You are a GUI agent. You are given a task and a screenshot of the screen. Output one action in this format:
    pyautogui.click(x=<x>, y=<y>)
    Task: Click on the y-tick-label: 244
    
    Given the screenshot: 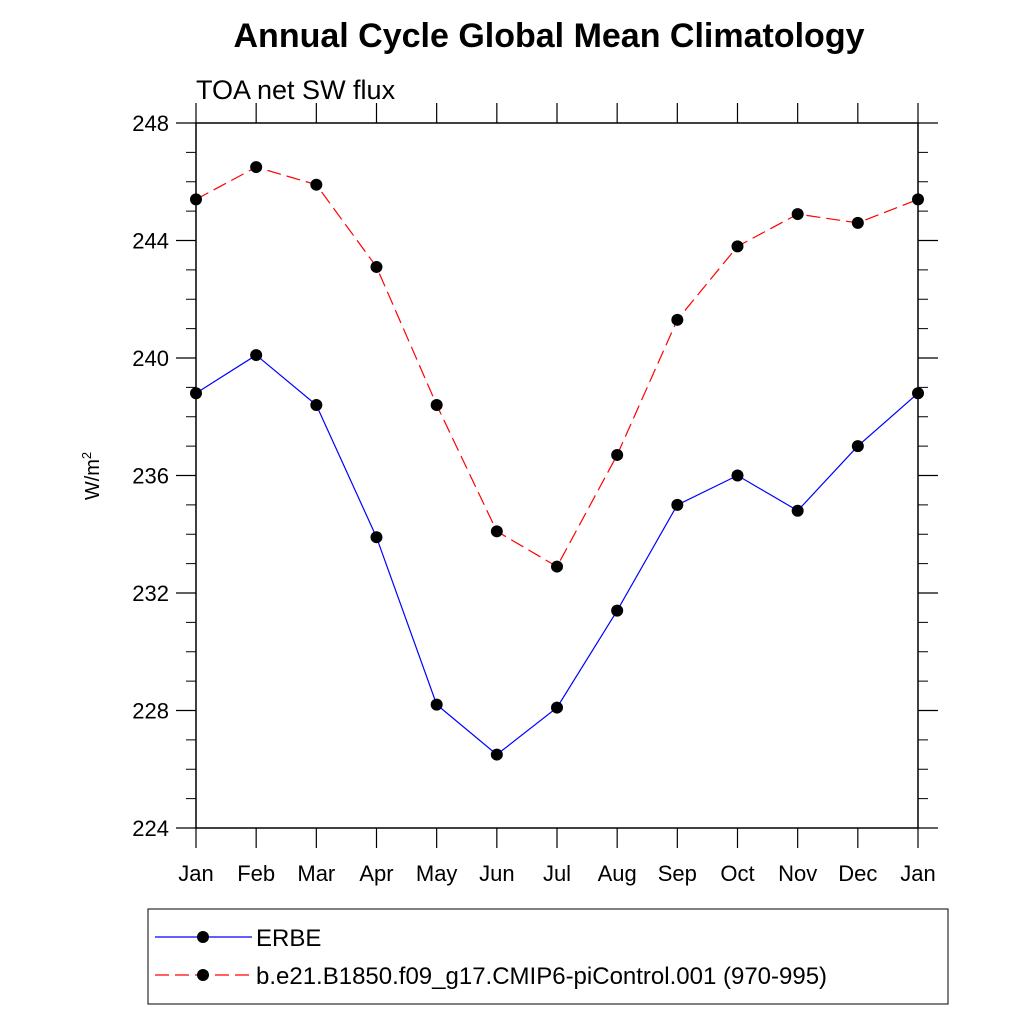 What is the action you would take?
    pyautogui.click(x=150, y=241)
    